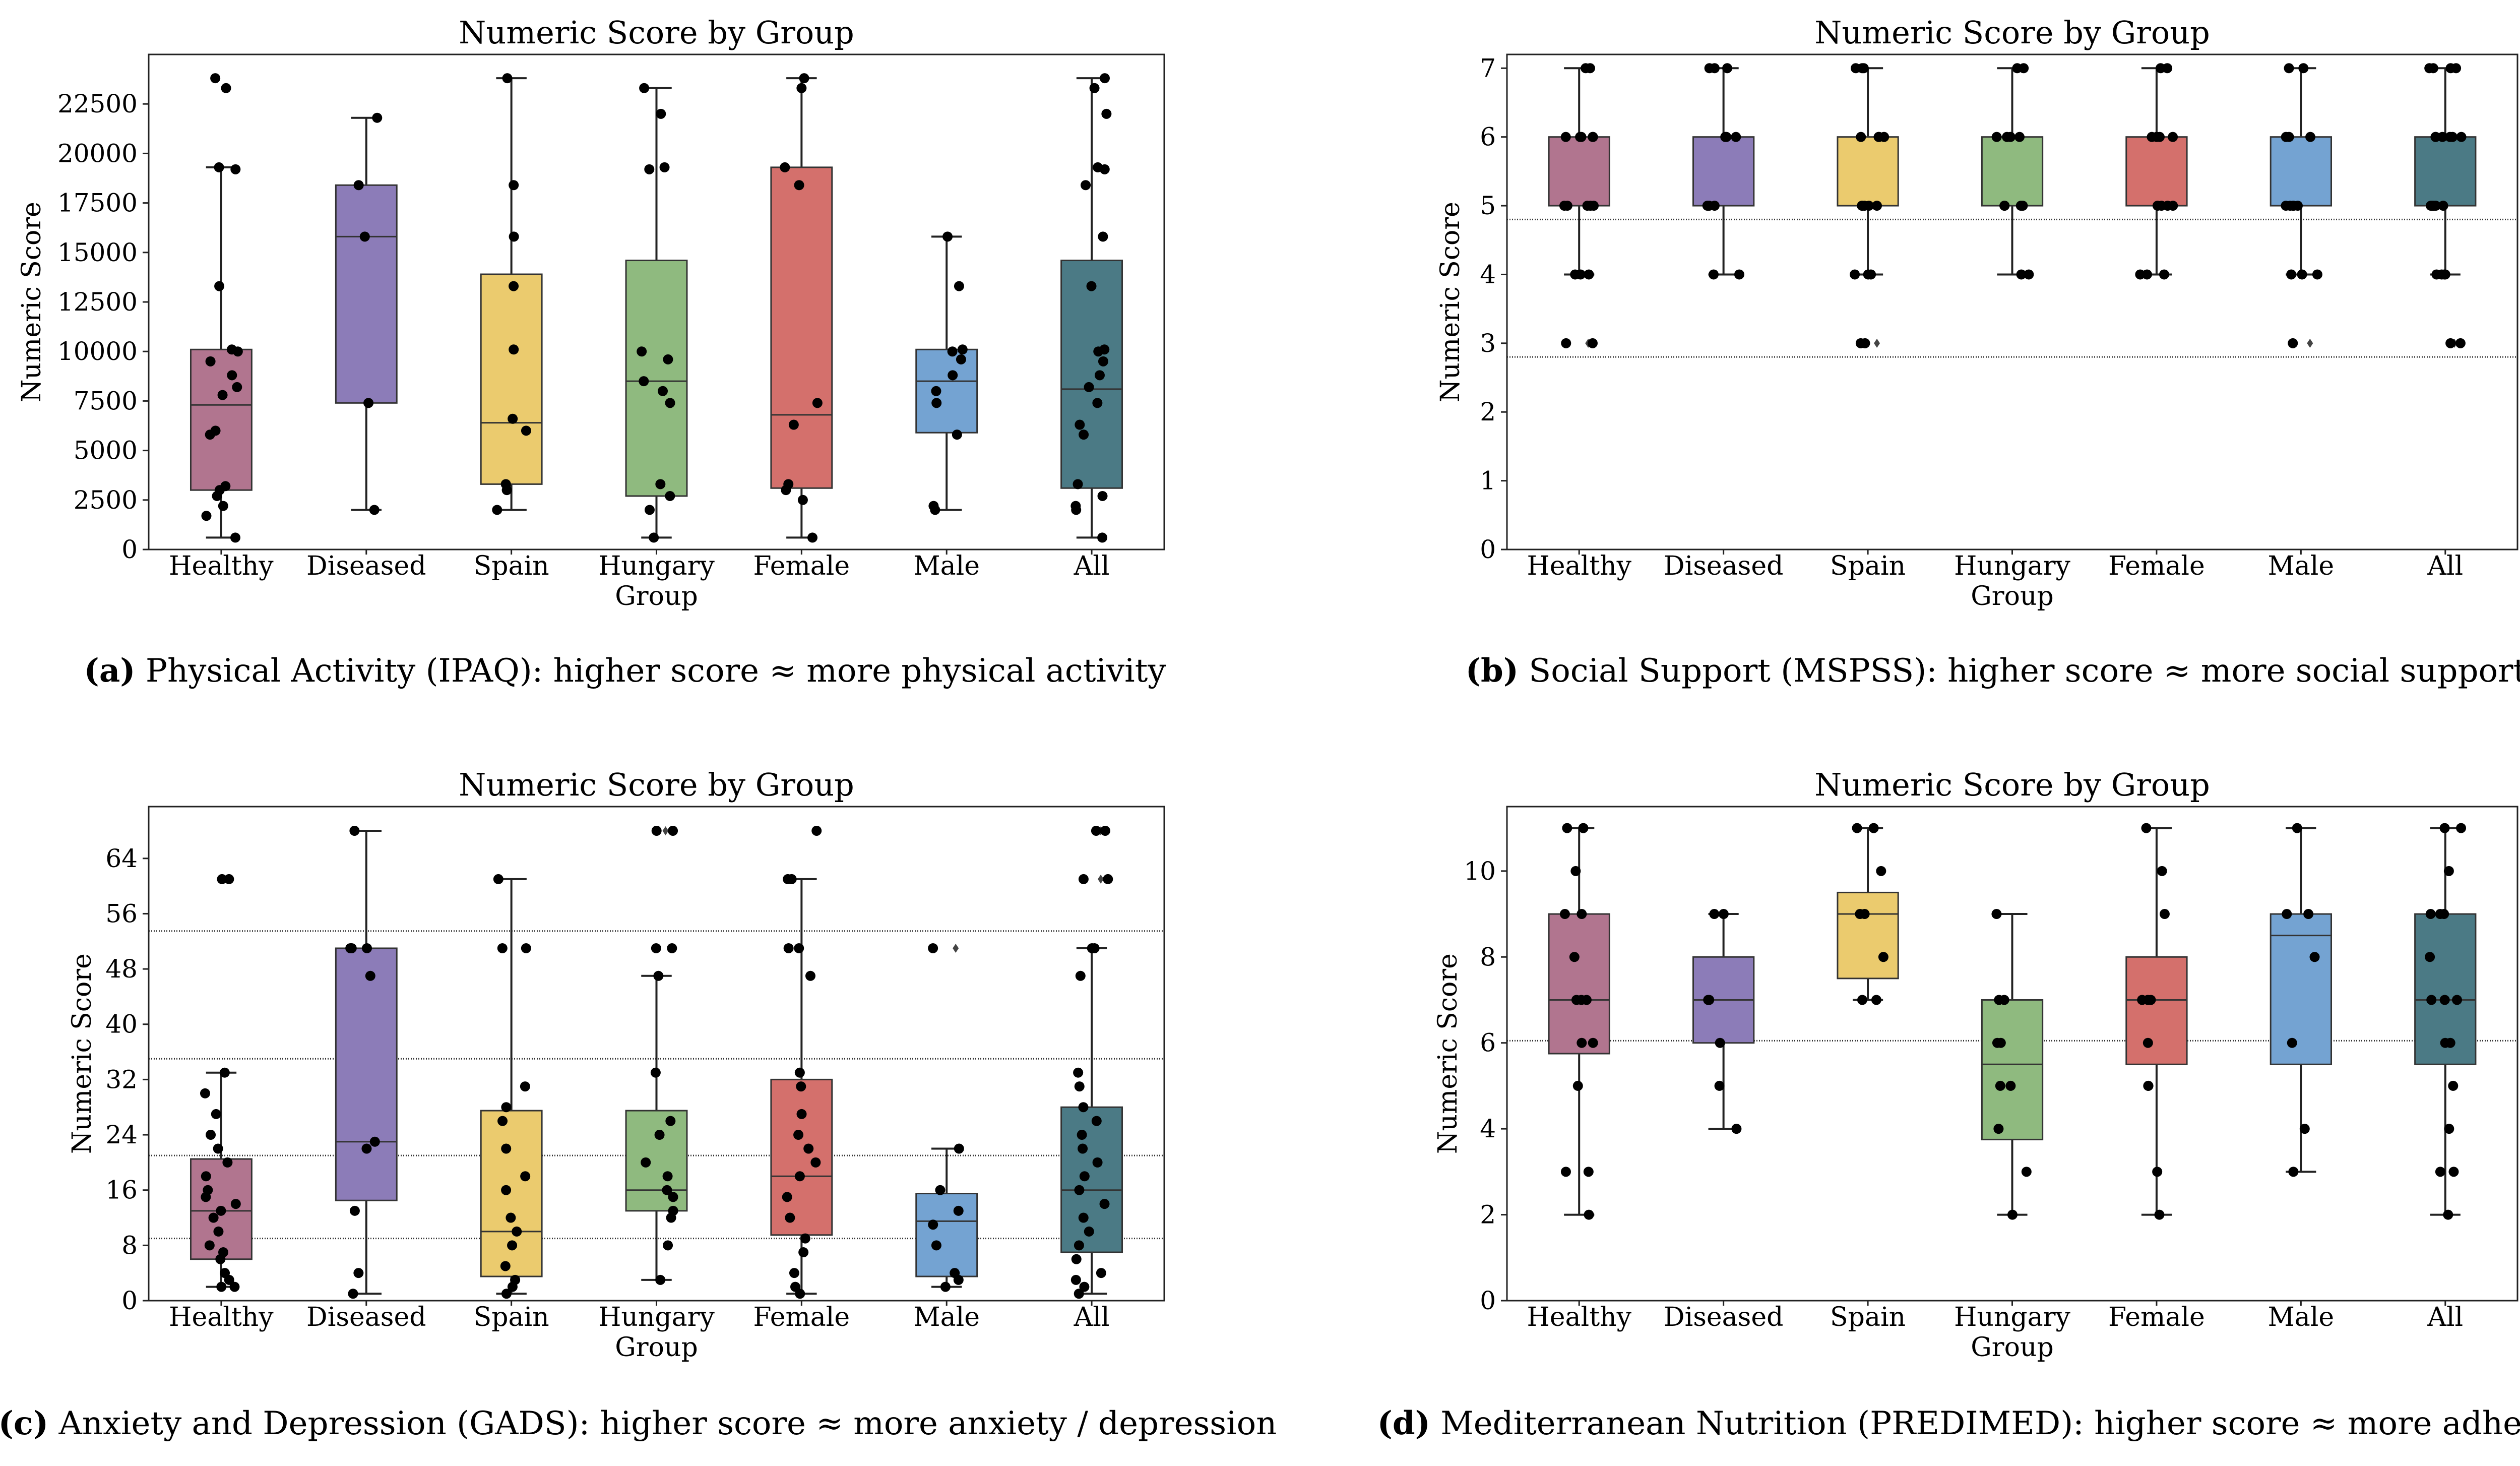  What do you see at coordinates (1488, 137) in the screenshot?
I see `y-tick-label: 6` at bounding box center [1488, 137].